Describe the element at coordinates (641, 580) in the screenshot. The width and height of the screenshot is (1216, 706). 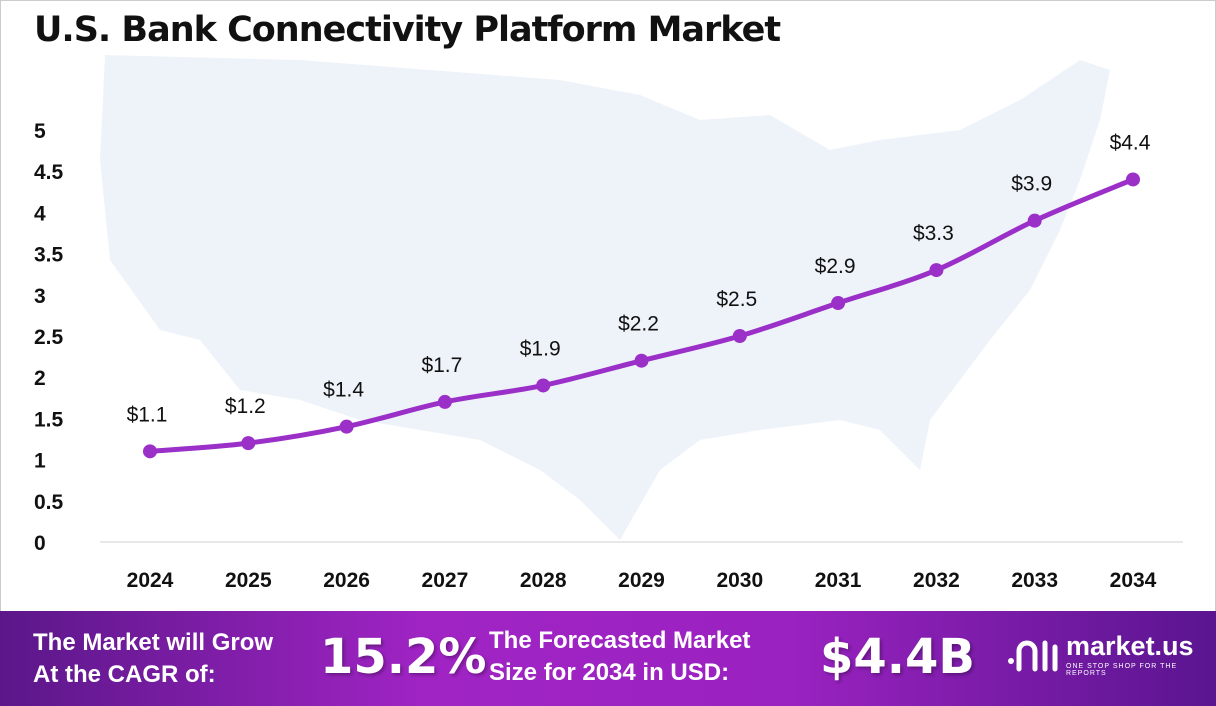
I see `x-tick-label: 2029` at that location.